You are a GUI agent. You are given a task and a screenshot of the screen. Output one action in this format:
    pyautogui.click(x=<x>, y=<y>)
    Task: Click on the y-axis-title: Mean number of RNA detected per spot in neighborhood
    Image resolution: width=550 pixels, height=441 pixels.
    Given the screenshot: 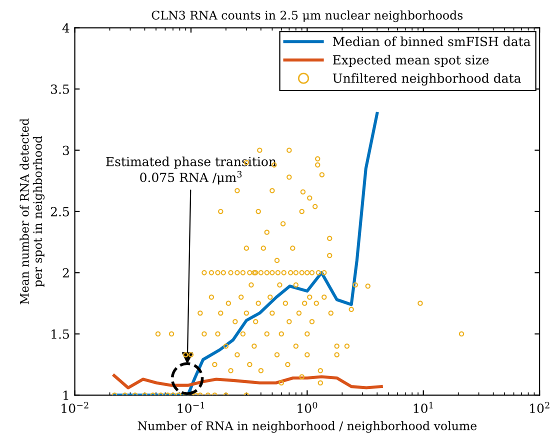 What is the action you would take?
    pyautogui.click(x=32, y=211)
    